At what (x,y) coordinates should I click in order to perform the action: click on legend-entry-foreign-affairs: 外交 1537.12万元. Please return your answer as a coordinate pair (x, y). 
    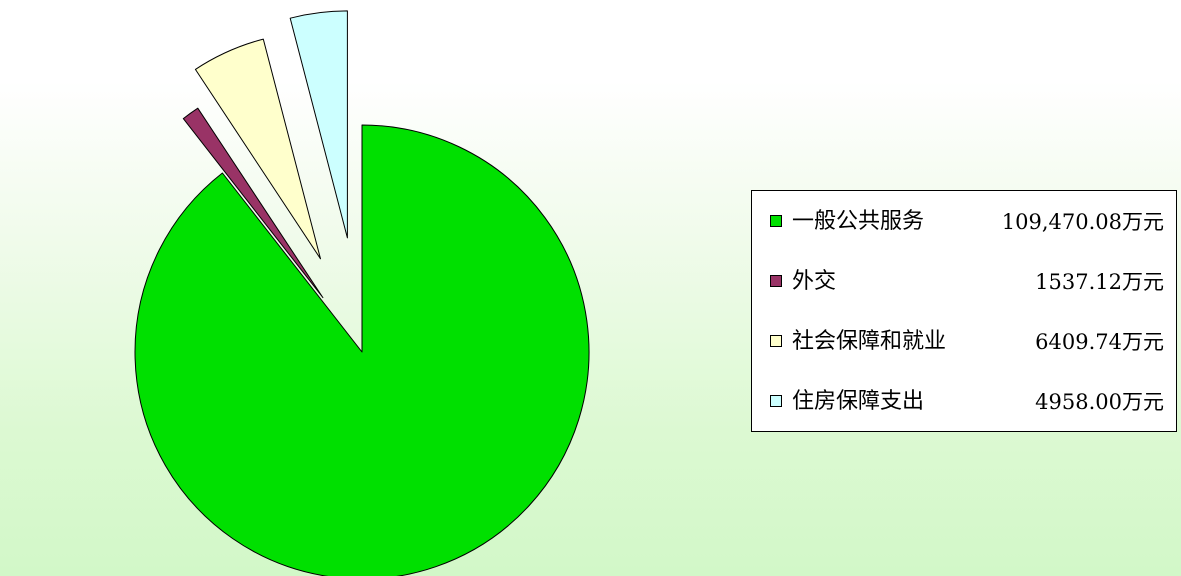
    Looking at the image, I should click on (967, 282).